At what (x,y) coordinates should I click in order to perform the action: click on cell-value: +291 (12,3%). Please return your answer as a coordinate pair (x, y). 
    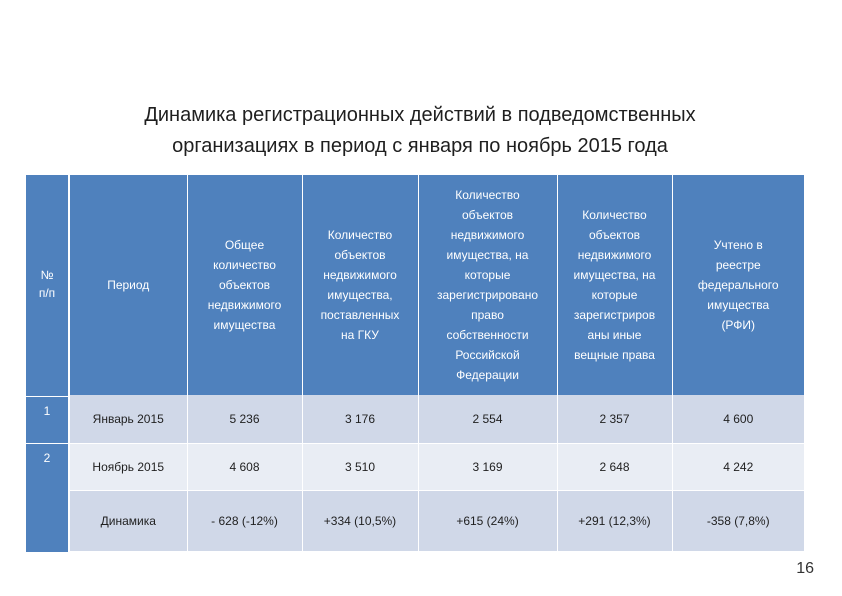
    Looking at the image, I should click on (615, 521).